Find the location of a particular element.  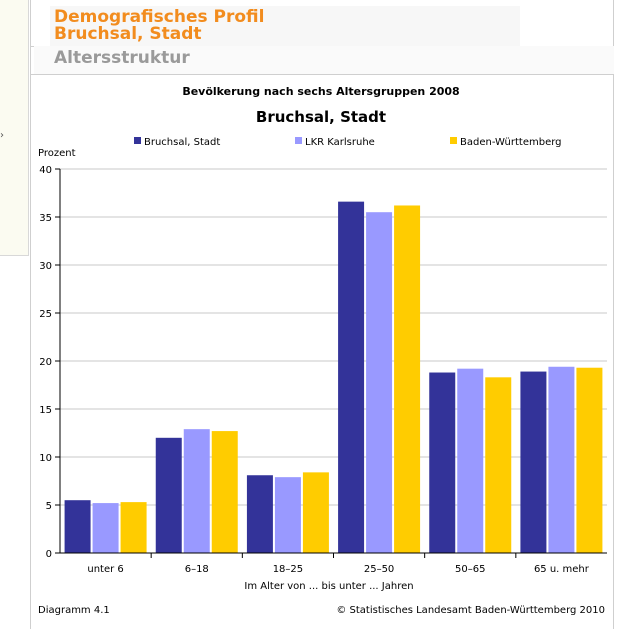

y-tick-label: 20 is located at coordinates (45, 362).